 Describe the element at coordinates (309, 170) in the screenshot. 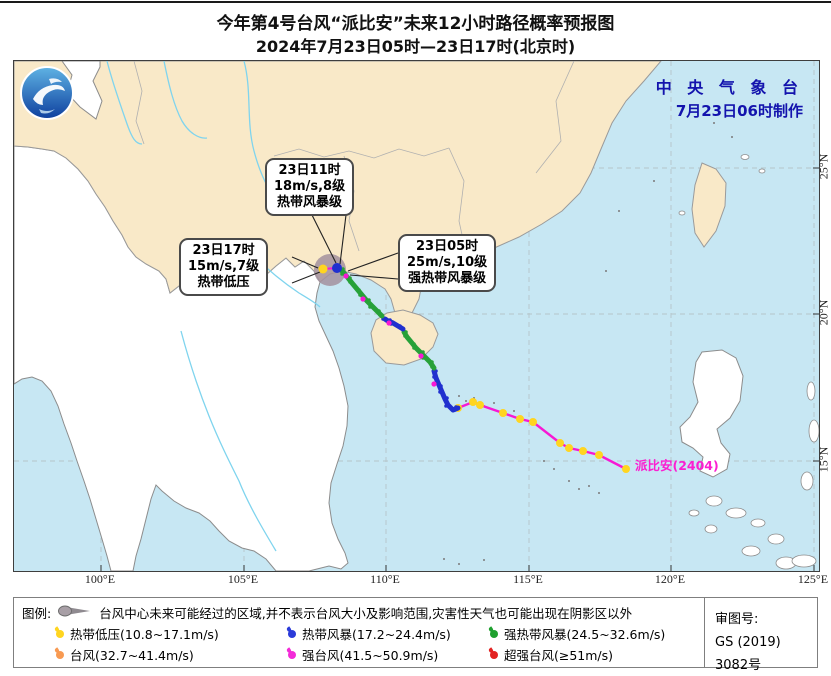

I see `callout-time: 23日11时` at that location.